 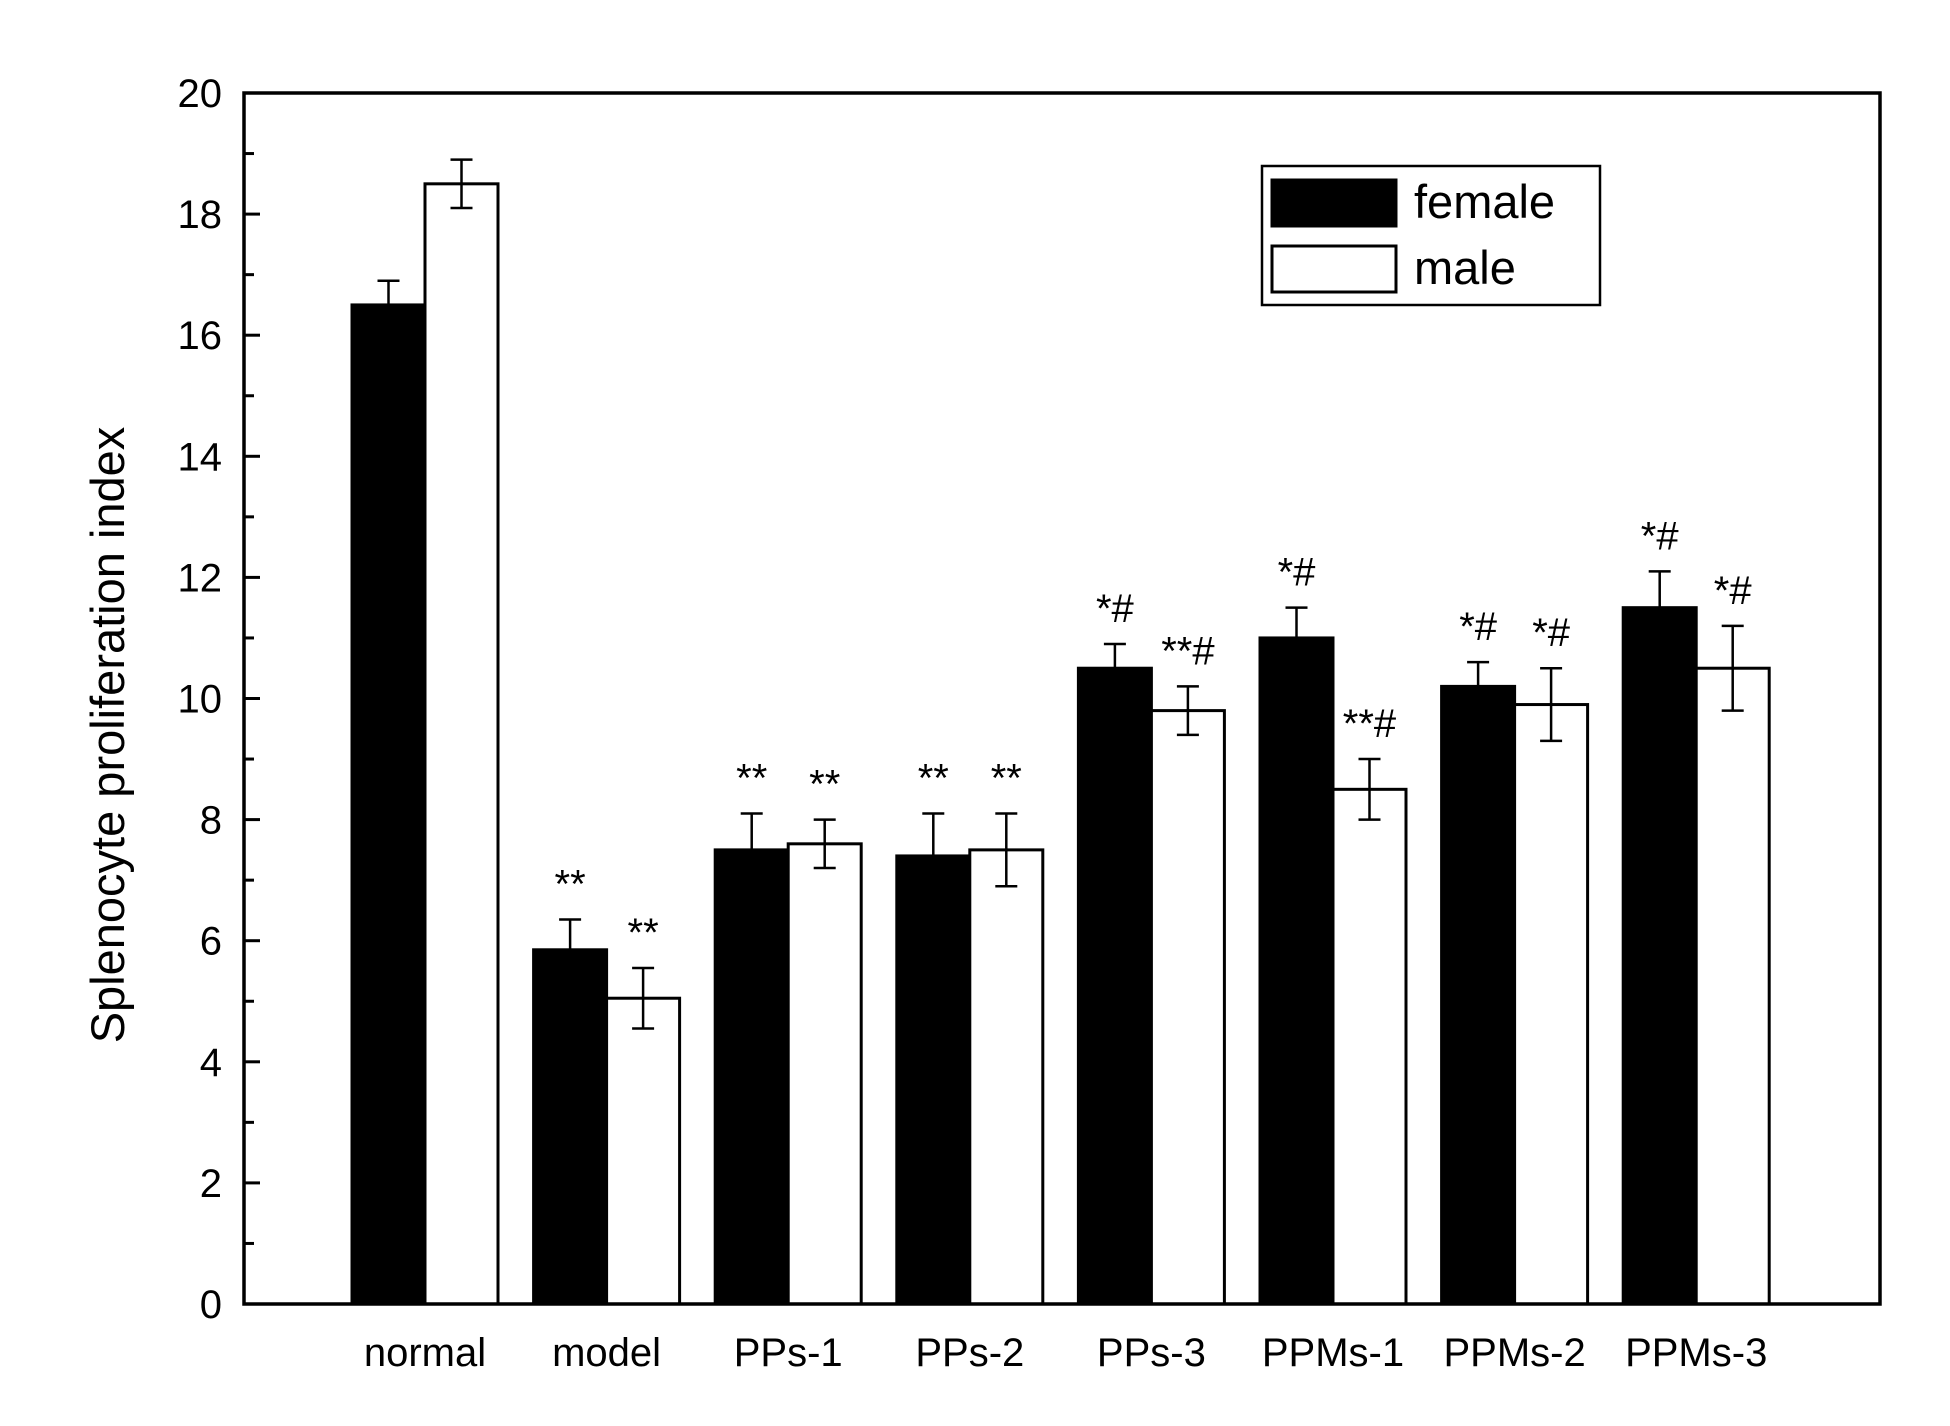 What do you see at coordinates (824, 785) in the screenshot?
I see `significance-label-male-PPs-1: **` at bounding box center [824, 785].